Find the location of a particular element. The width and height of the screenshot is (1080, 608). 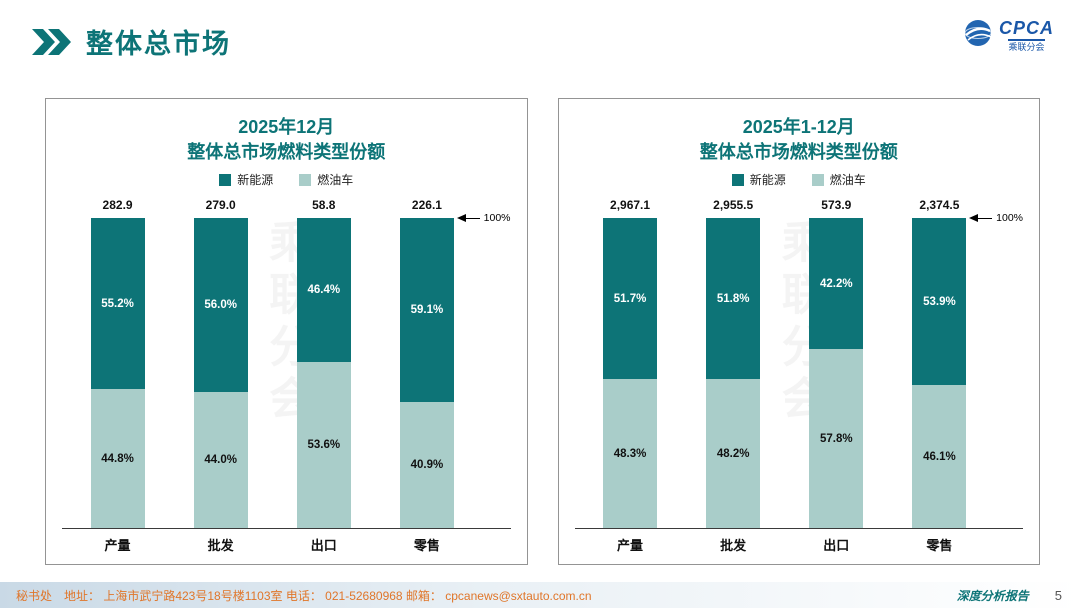

chart-title-full-year: 2025年1-12月 整体总市场燃料类型份额 is located at coordinates (799, 140).